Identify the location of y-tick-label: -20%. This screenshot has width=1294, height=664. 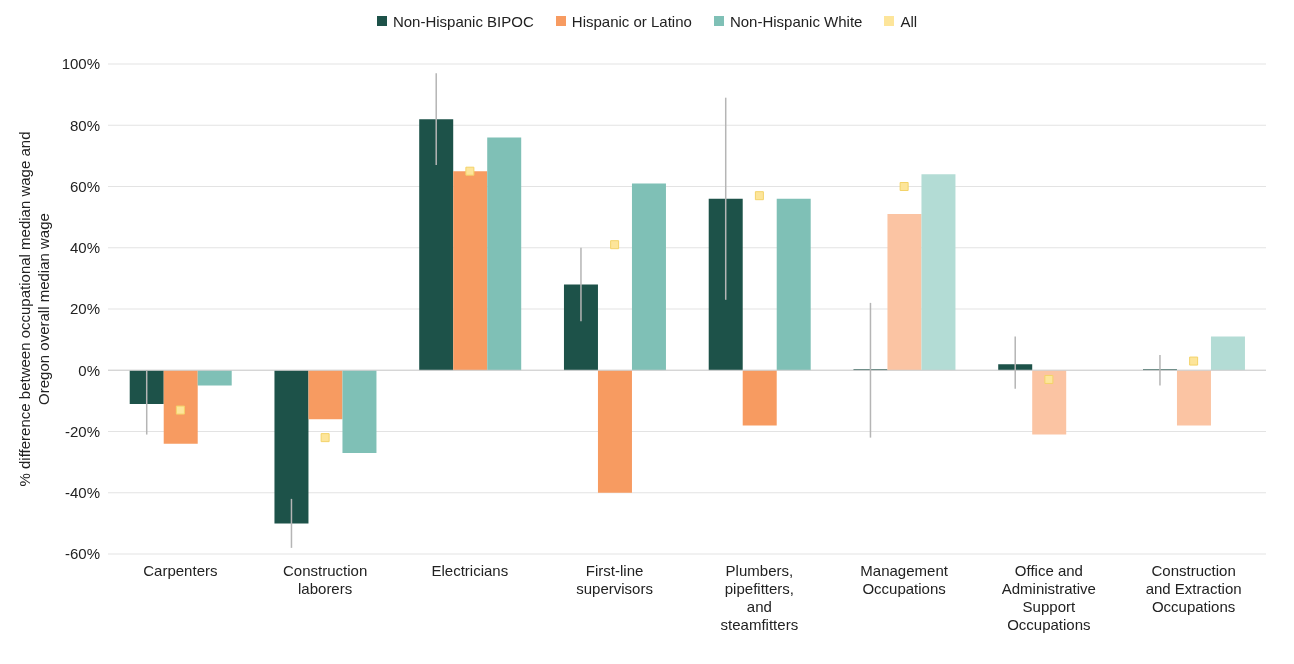
(82, 431).